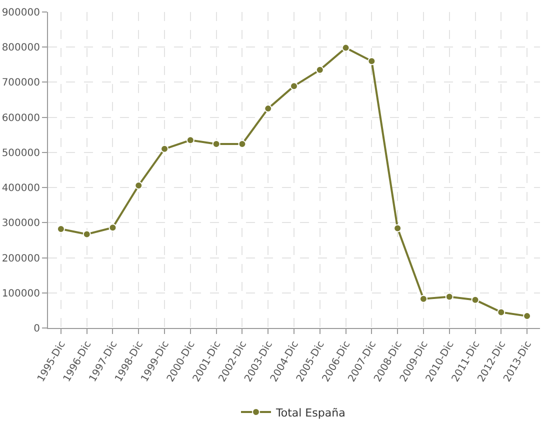  Describe the element at coordinates (21, 118) in the screenshot. I see `y-tick-label: 600000` at that location.